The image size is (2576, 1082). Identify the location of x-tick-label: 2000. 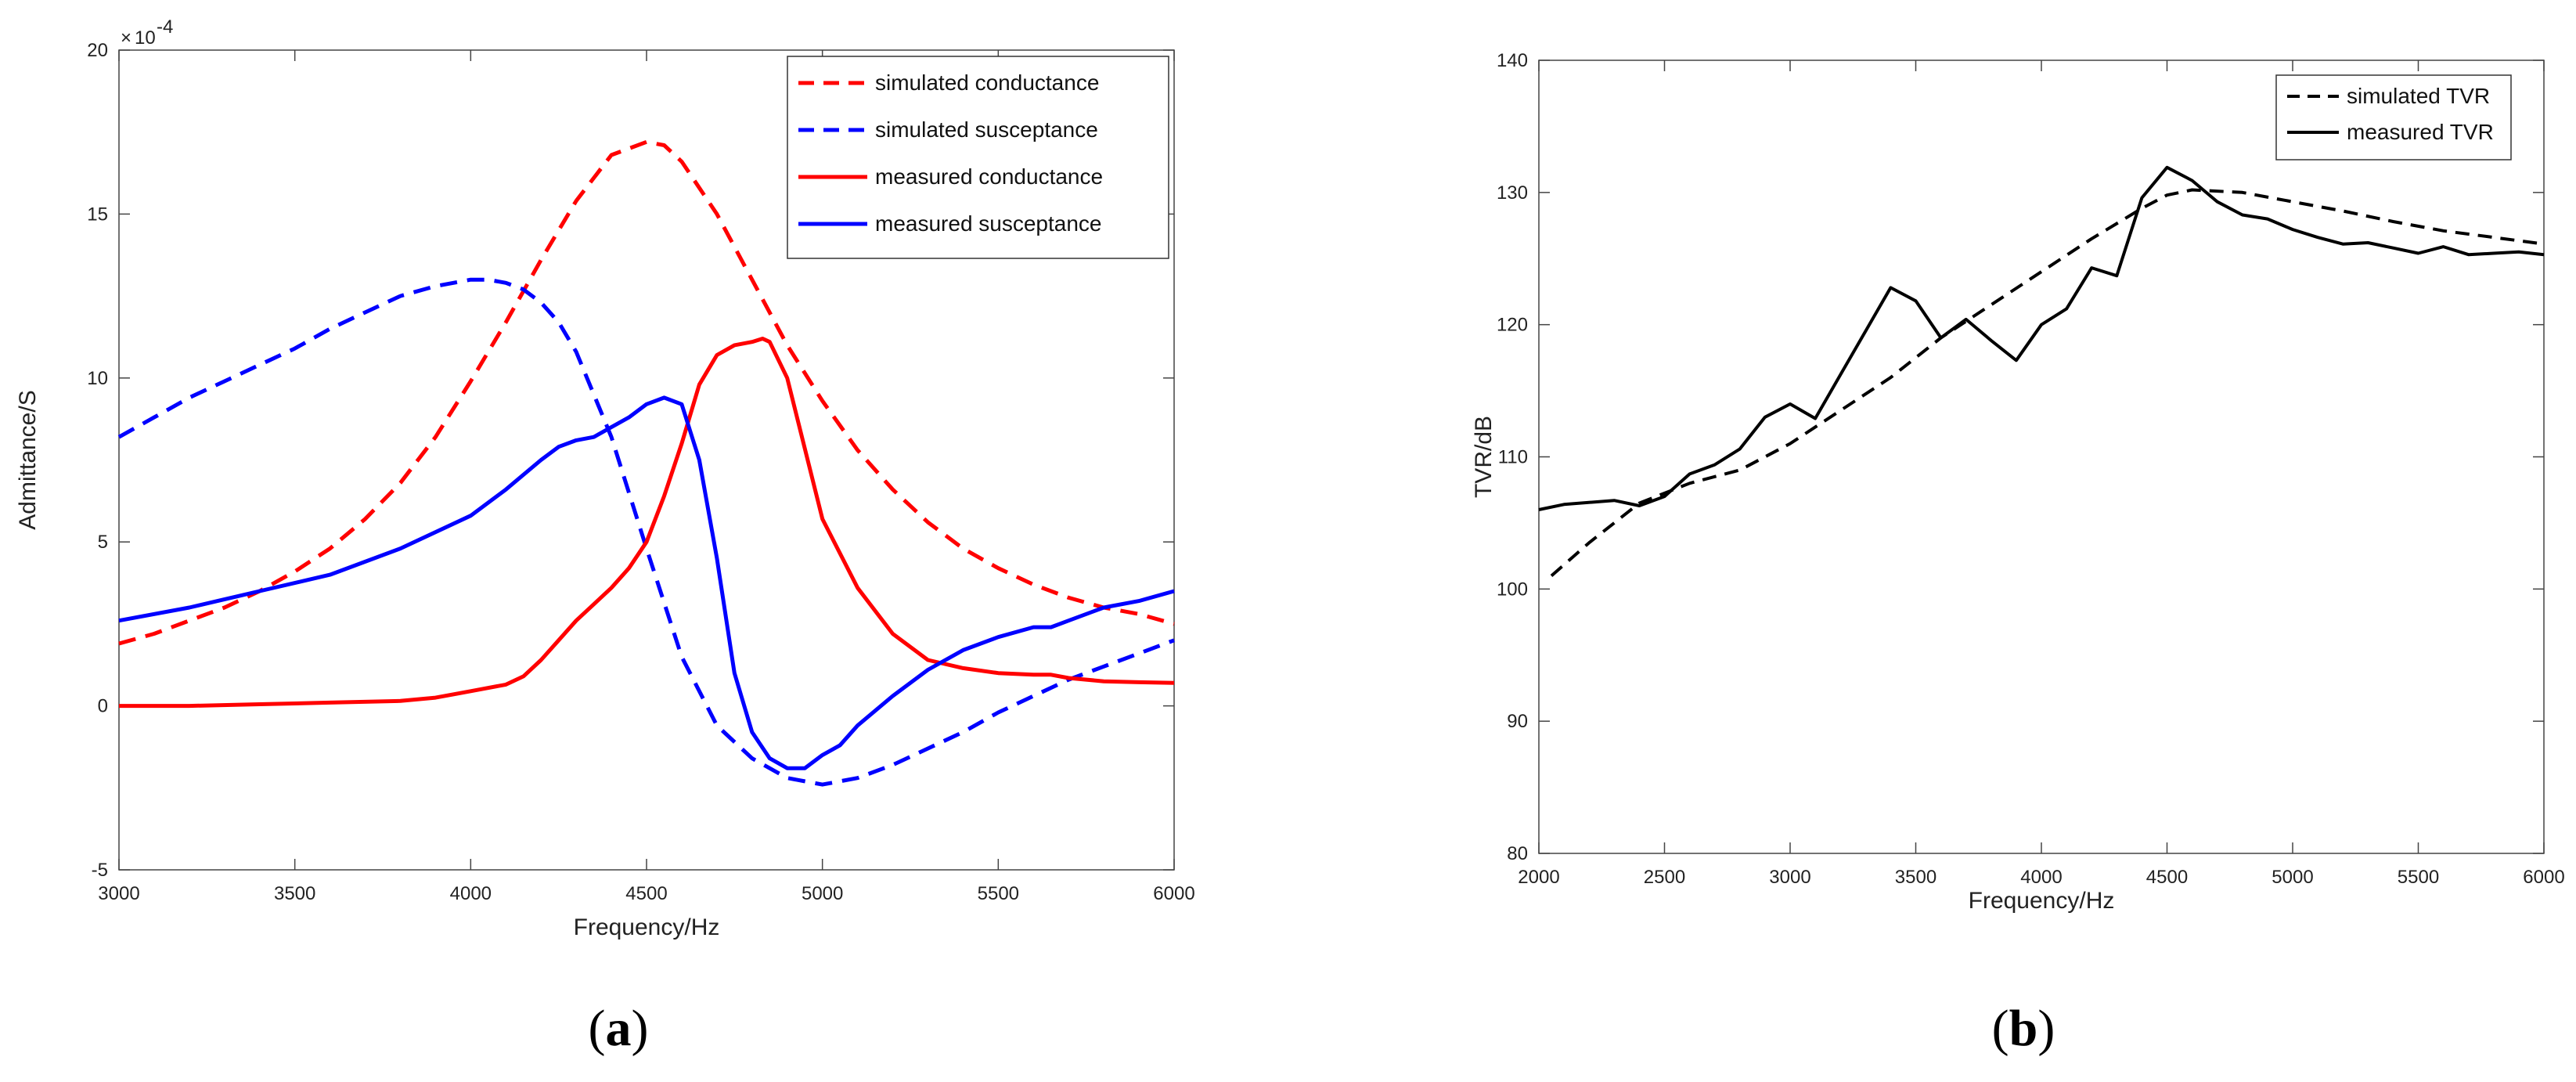
(1538, 877).